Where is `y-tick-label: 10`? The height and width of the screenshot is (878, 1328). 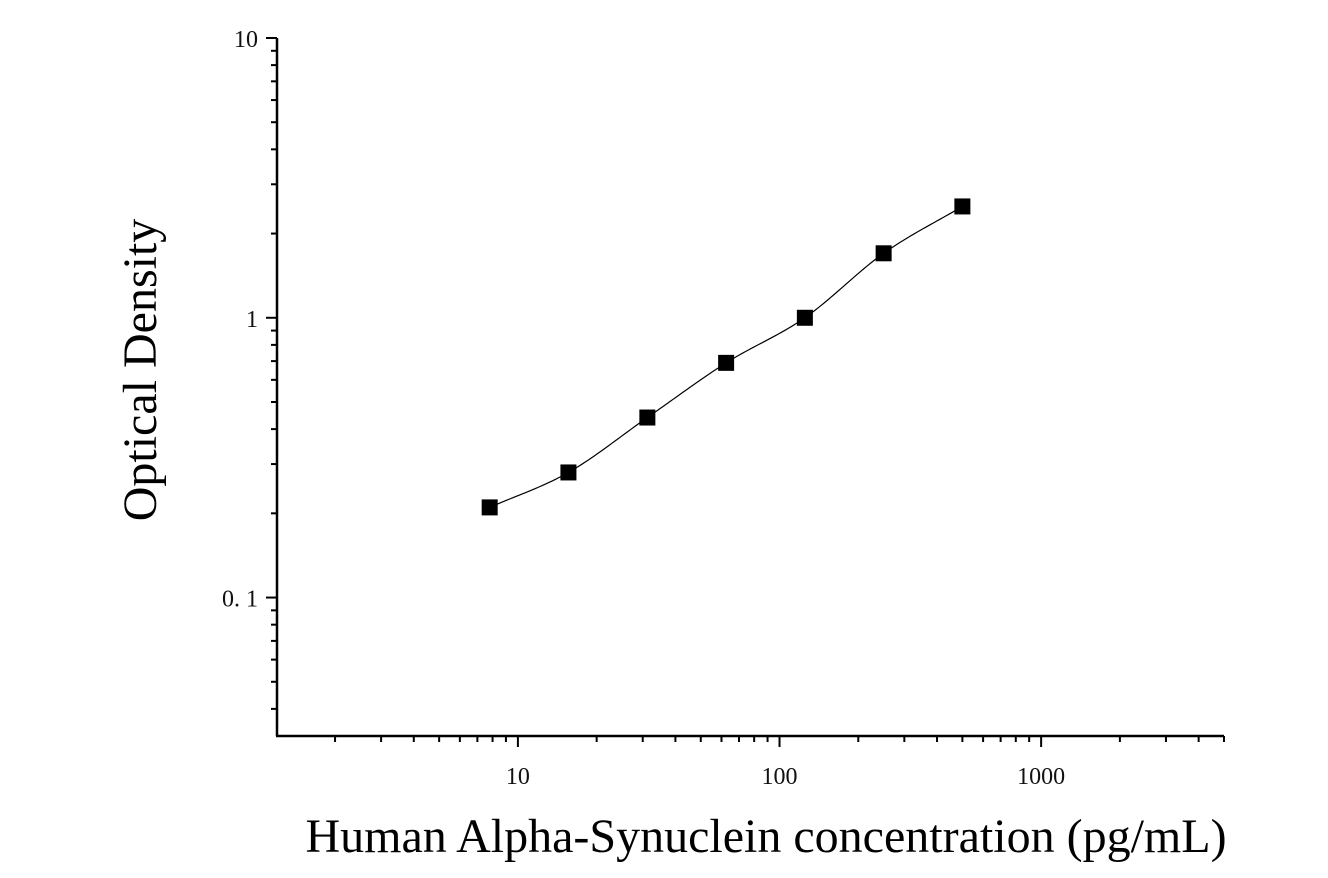
y-tick-label: 10 is located at coordinates (246, 40).